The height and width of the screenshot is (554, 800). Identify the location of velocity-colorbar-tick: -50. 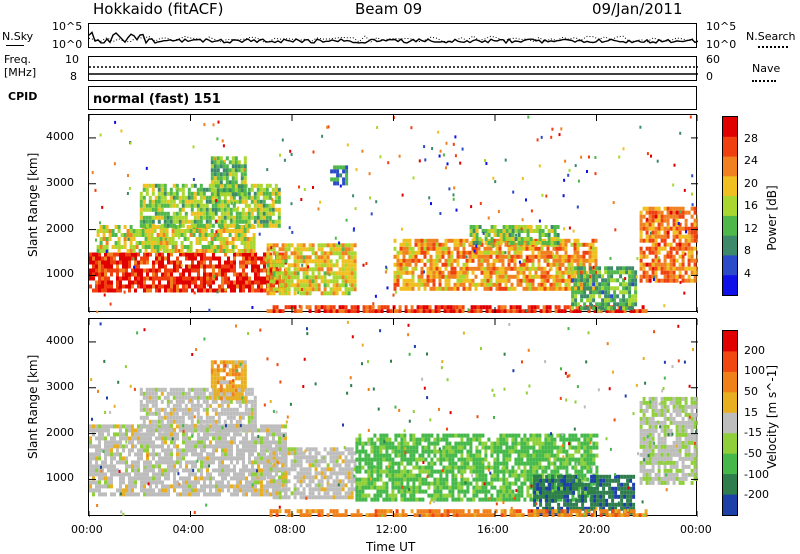
(753, 453).